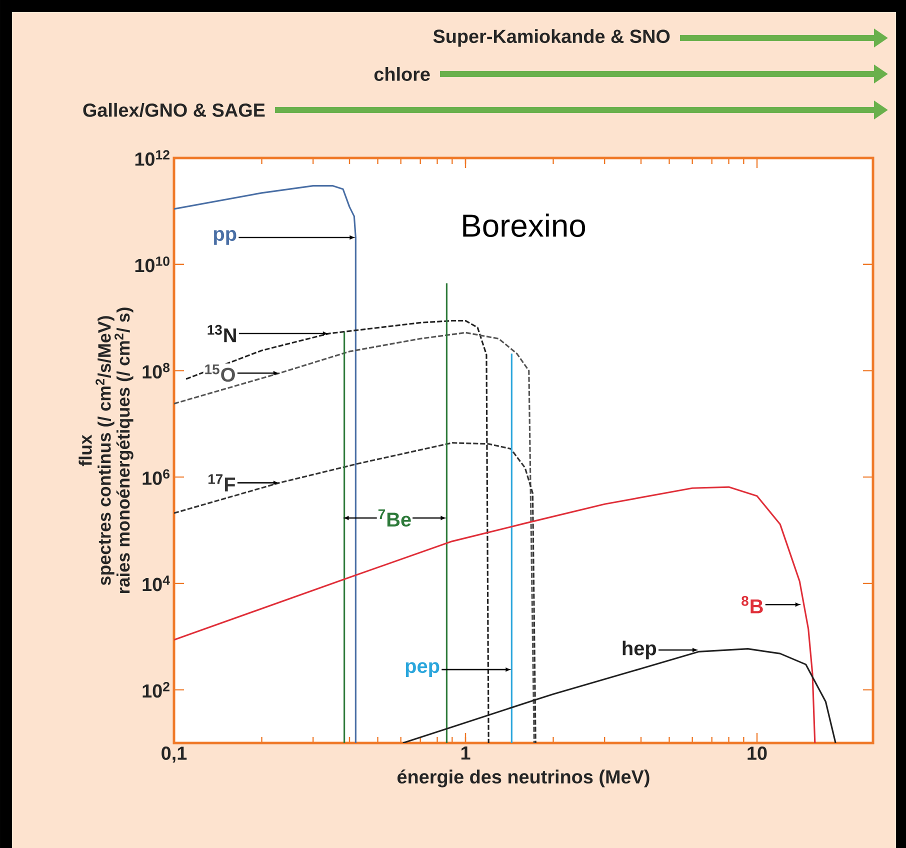 The image size is (906, 848). Describe the element at coordinates (524, 225) in the screenshot. I see `annotation: Borexino` at that location.